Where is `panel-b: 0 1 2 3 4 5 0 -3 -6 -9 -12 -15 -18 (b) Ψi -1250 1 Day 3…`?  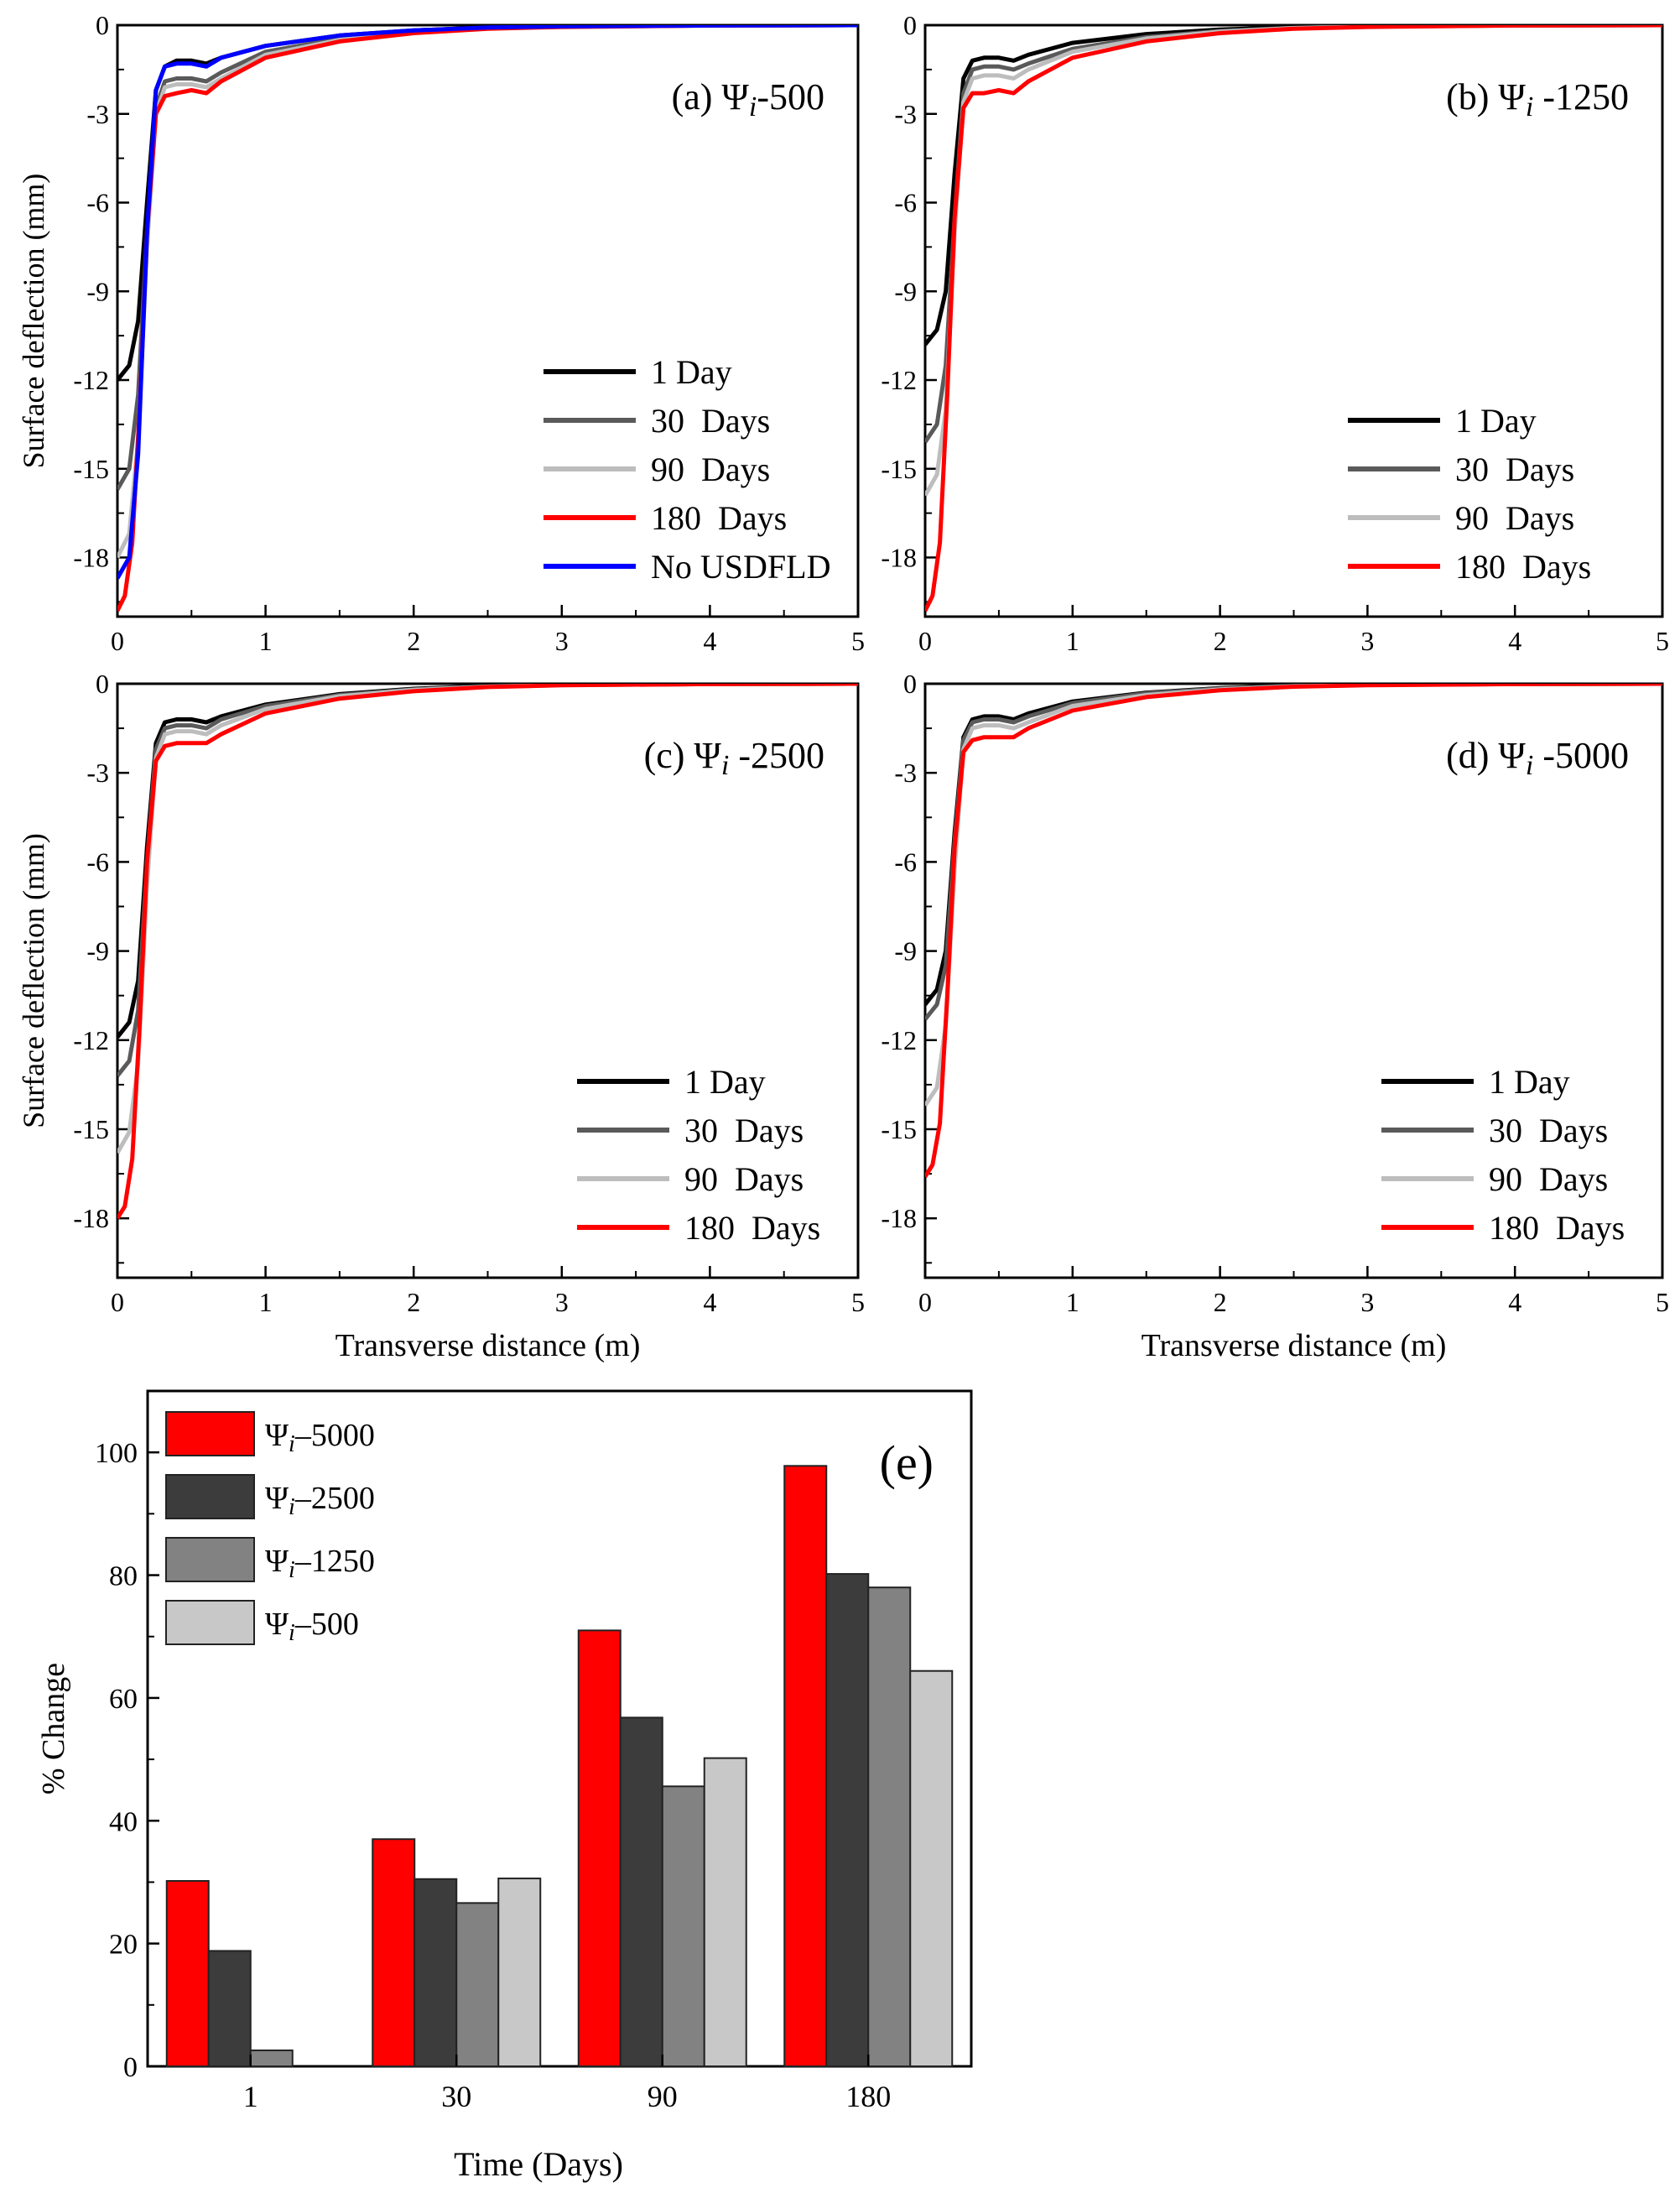 panel-b: 0 1 2 3 4 5 0 -3 -6 -9 -12 -15 -18 (b) Ψi -1250 1 Day 3… is located at coordinates (1275, 333).